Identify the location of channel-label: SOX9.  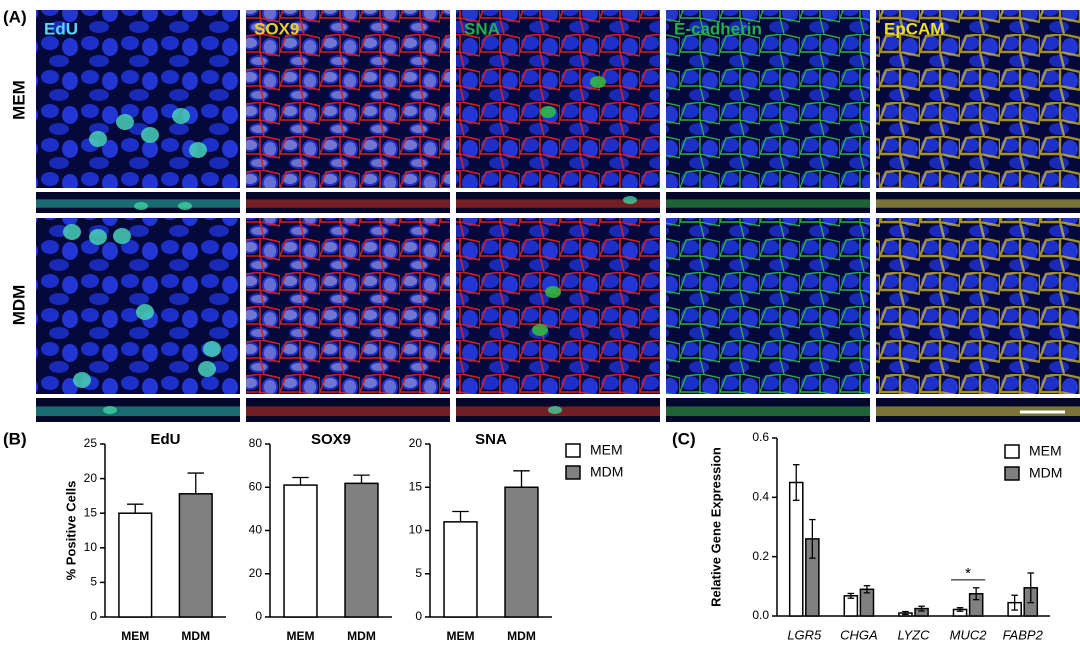
(276, 28).